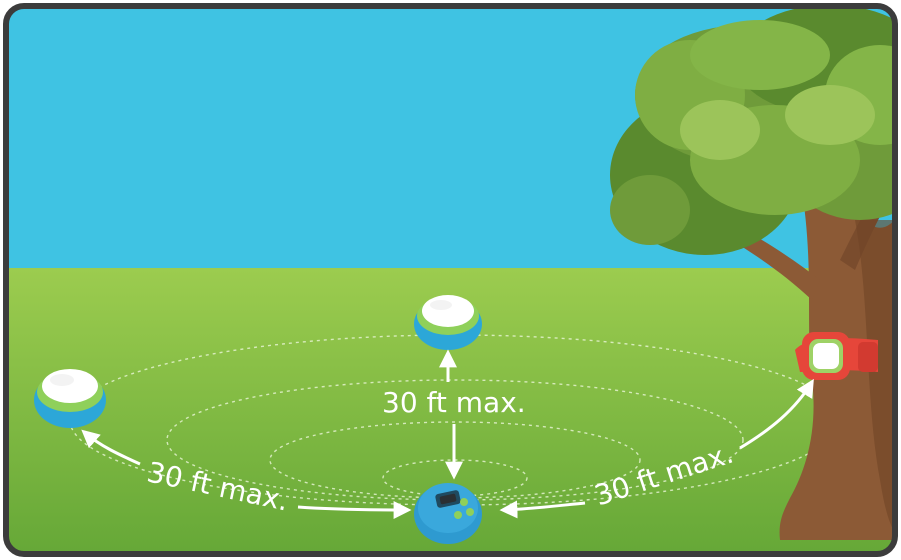  I want to click on tree-foliage, so click(752, 130).